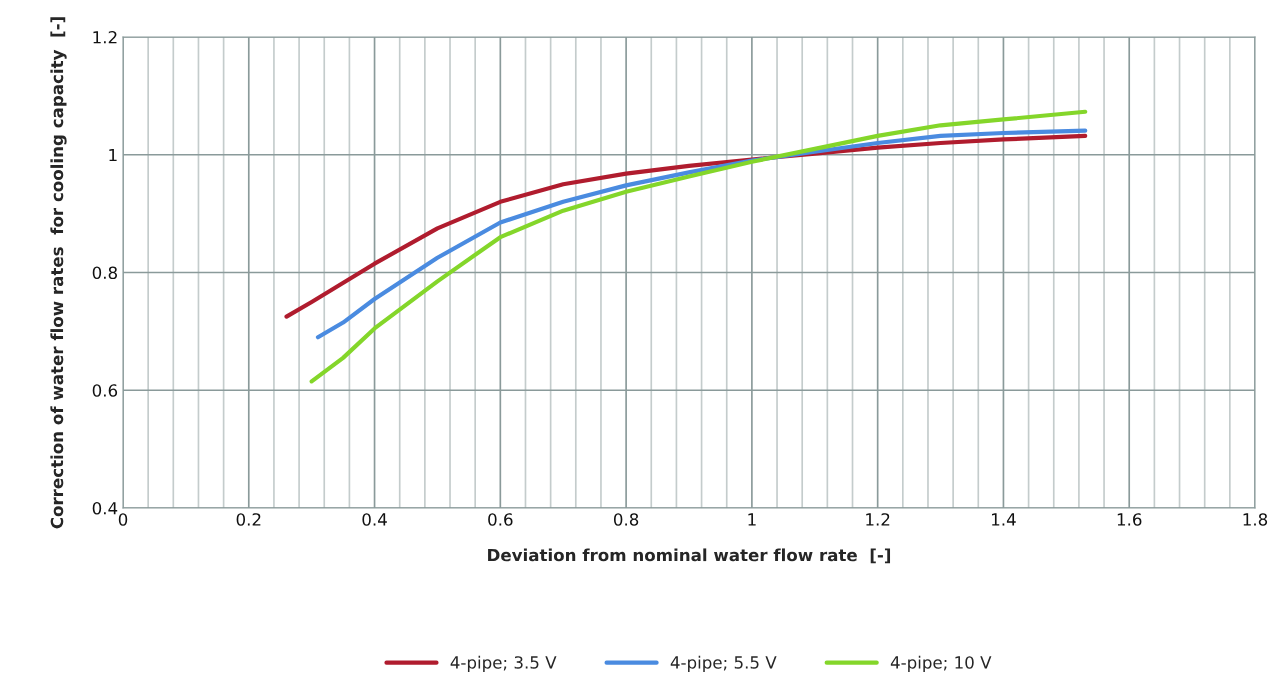 Image resolution: width=1288 pixels, height=676 pixels. Describe the element at coordinates (878, 519) in the screenshot. I see `x-tick-label: 1.2` at that location.